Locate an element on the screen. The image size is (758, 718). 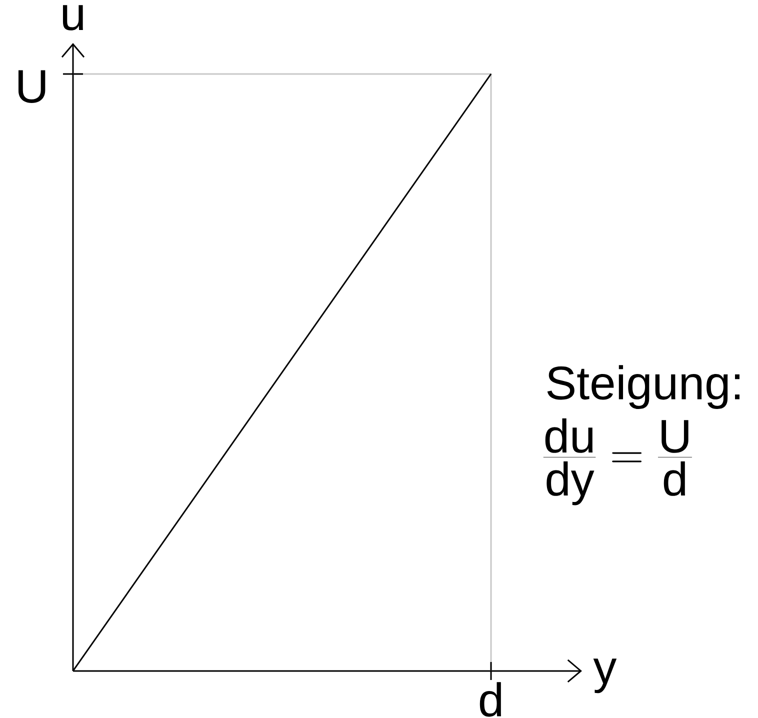
annotation: Steigung: is located at coordinates (643, 387).